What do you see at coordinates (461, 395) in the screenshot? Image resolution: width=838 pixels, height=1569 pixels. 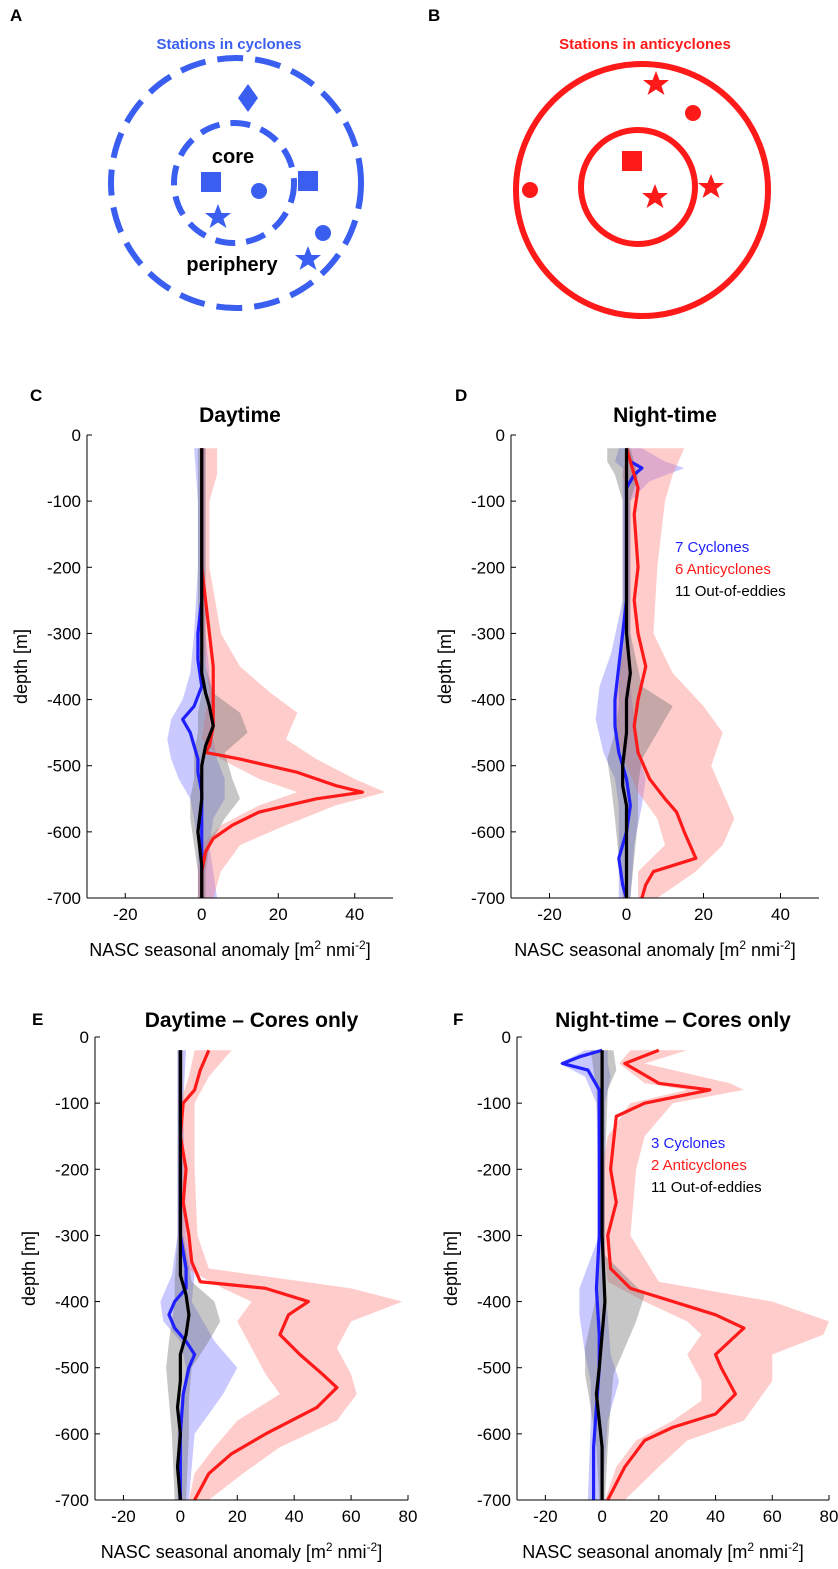 I see `panel-letter-d: D` at bounding box center [461, 395].